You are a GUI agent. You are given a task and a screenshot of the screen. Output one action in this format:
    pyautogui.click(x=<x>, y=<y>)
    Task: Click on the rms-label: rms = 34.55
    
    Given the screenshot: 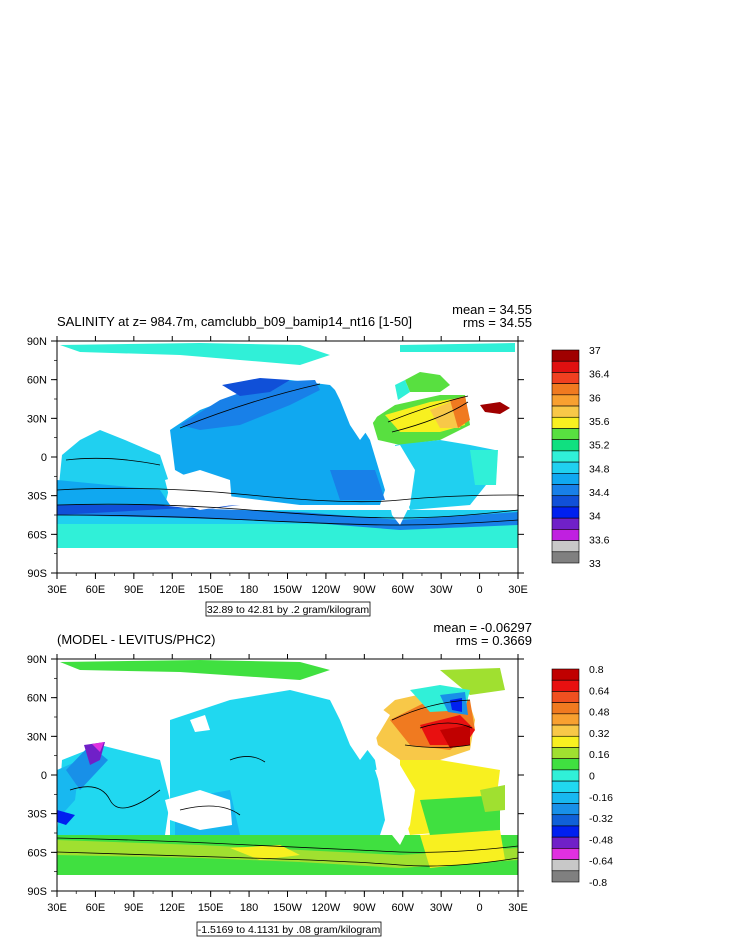 What is the action you would take?
    pyautogui.click(x=497, y=322)
    